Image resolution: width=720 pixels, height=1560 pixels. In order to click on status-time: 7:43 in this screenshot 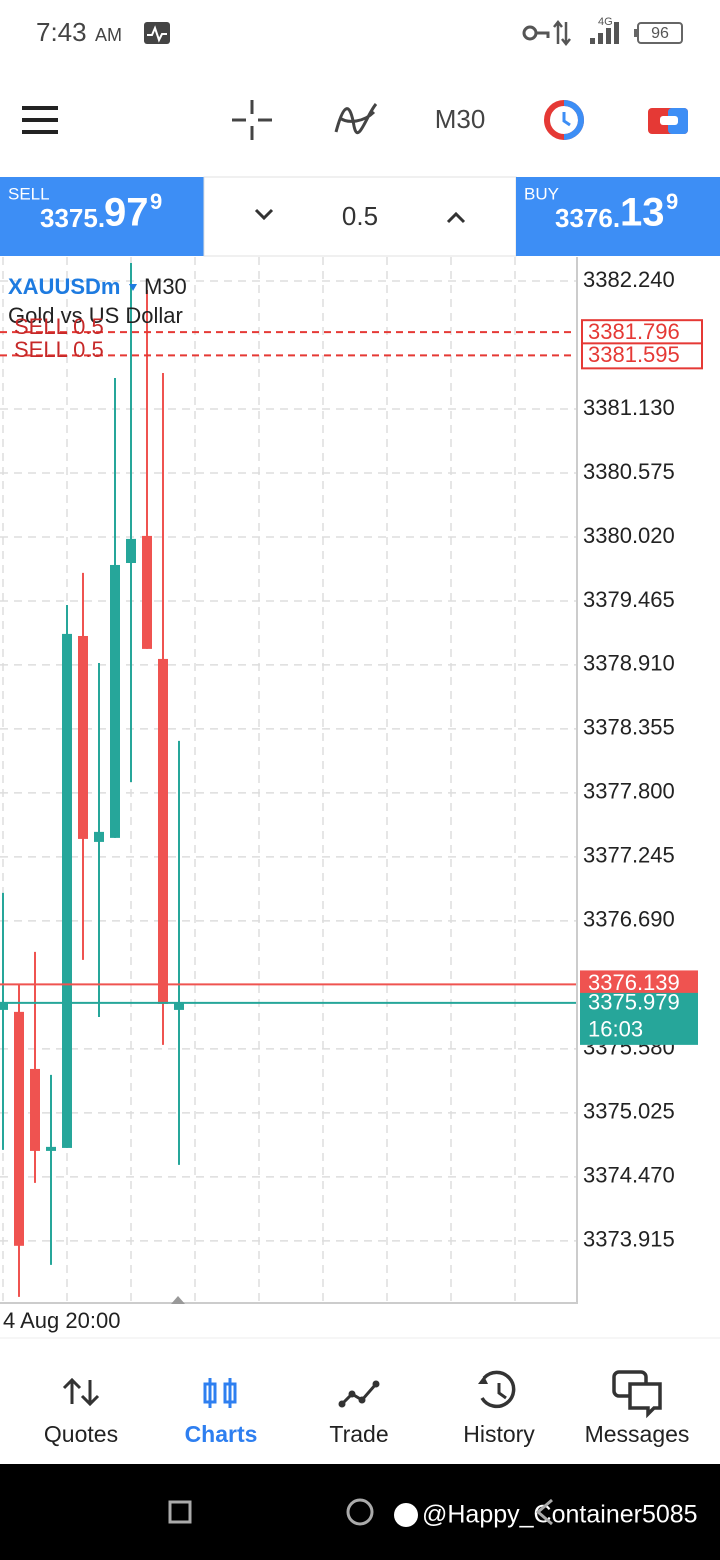, I will do `click(61, 32)`.